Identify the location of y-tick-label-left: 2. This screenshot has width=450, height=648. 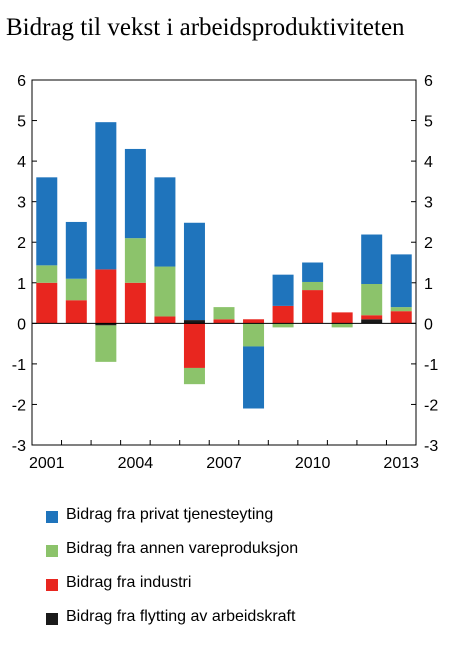
(21, 243).